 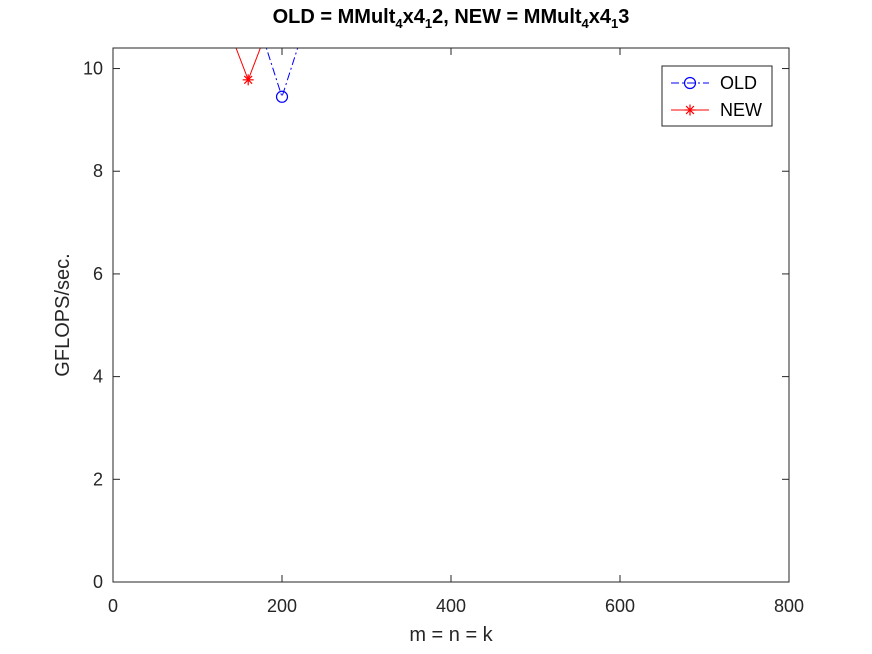 I want to click on y-axis-label: GFLOPS/sec., so click(x=63, y=314).